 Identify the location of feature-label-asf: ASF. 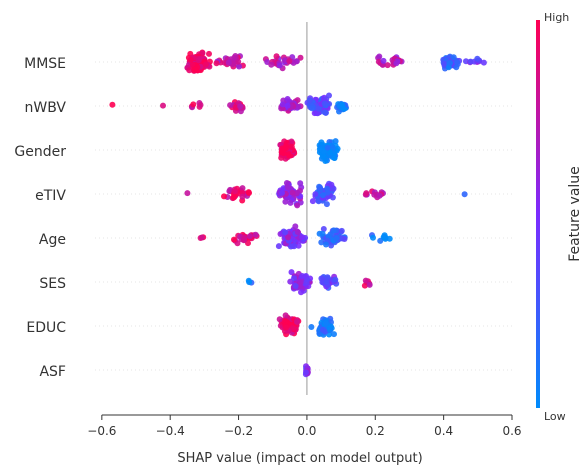
(52, 372).